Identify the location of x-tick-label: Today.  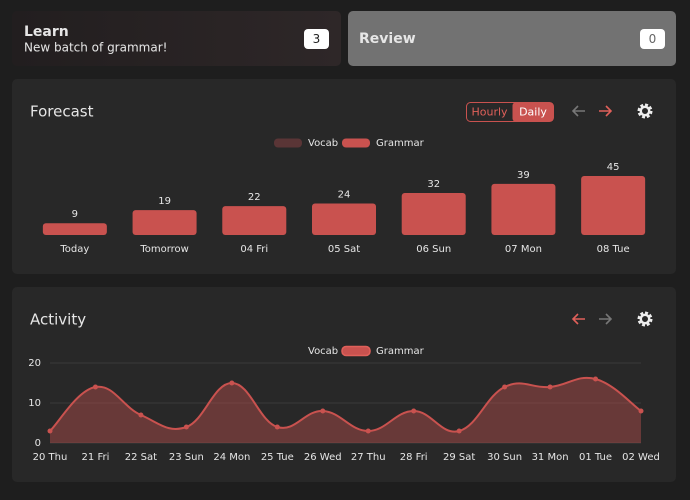
(74, 249).